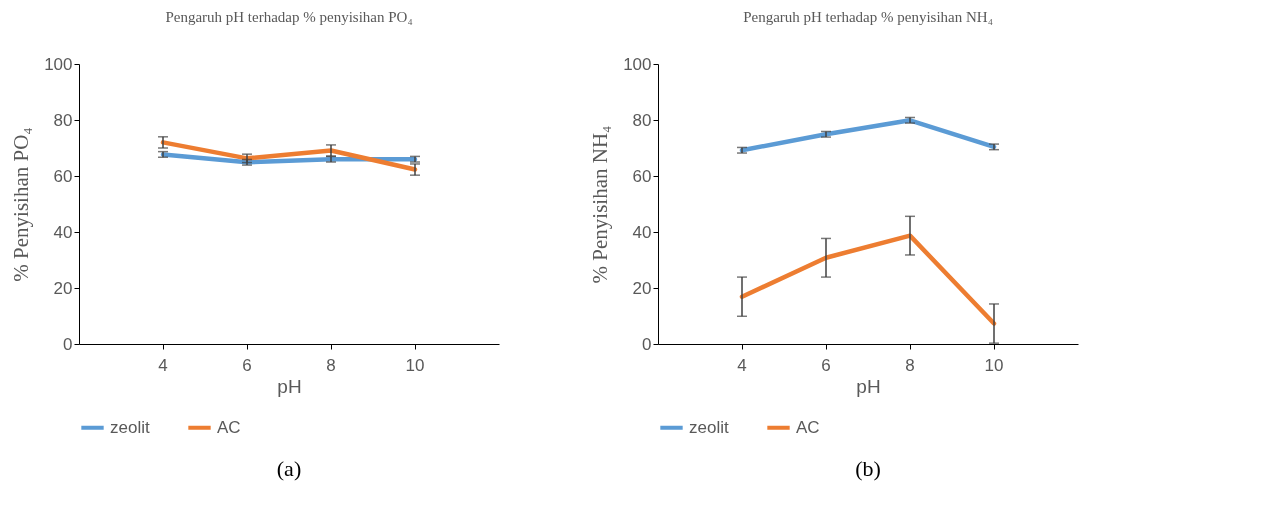 The width and height of the screenshot is (1266, 519). Describe the element at coordinates (600, 204) in the screenshot. I see `y-axis-title: % Penyisihan NH₄` at that location.